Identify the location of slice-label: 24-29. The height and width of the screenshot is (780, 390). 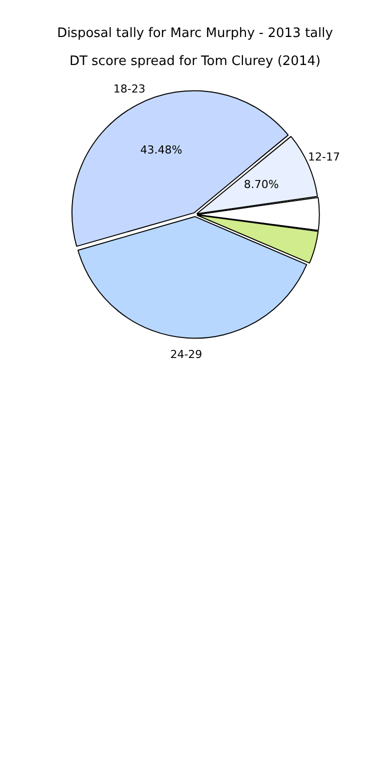
(186, 355).